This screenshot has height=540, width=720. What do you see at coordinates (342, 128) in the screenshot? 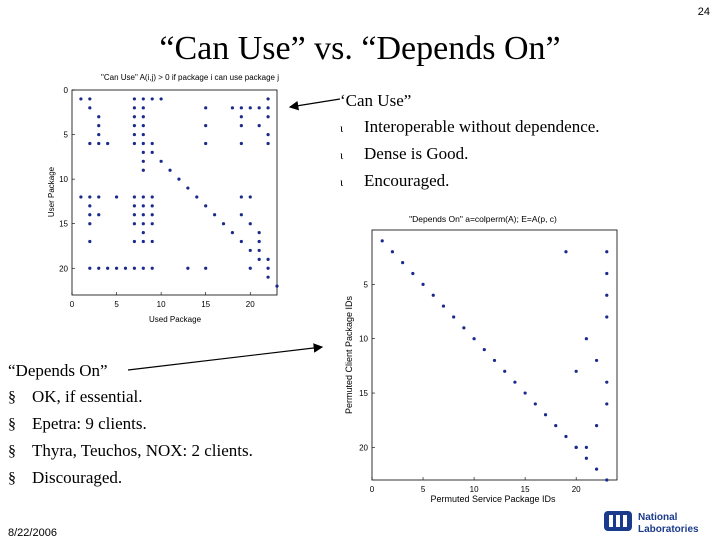
I see `bullet-icon: ι` at bounding box center [342, 128].